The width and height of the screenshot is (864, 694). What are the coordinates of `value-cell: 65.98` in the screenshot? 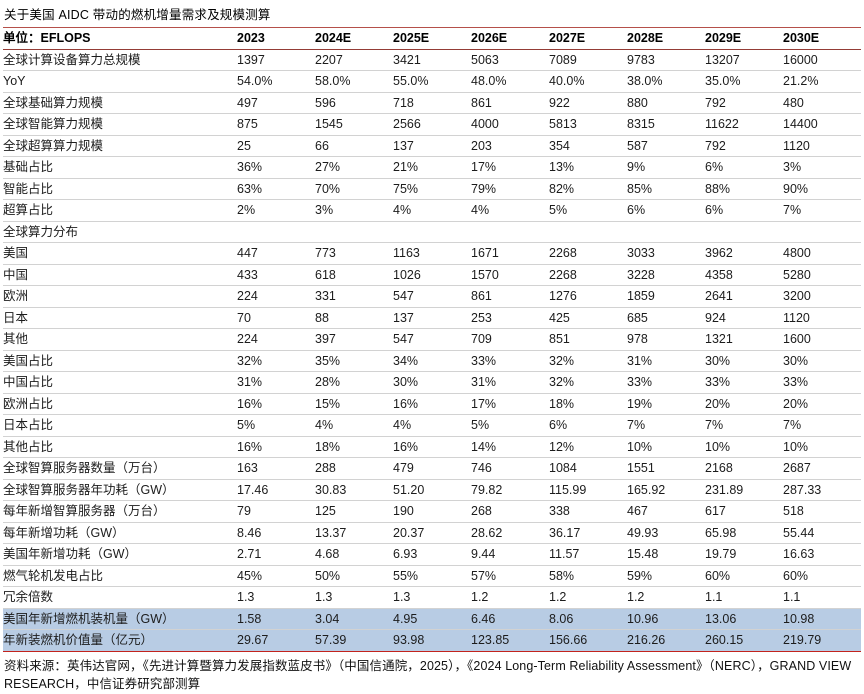 It's located at (744, 533).